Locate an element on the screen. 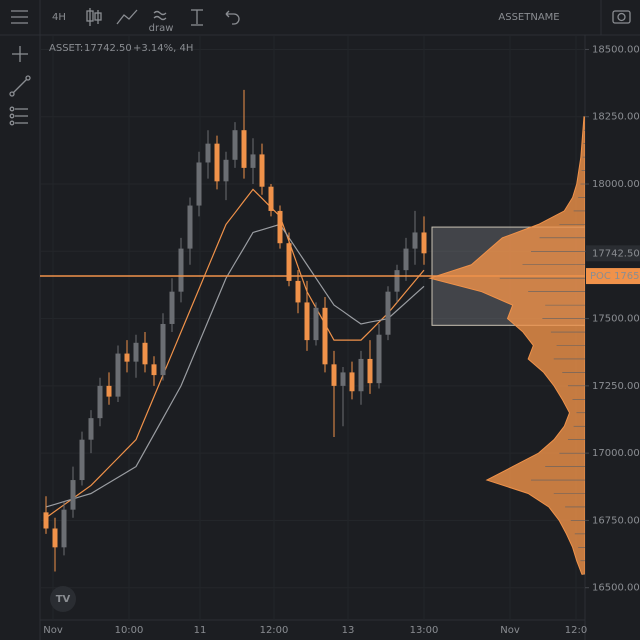 This screenshot has width=640, height=640. text-button is located at coordinates (197, 17).